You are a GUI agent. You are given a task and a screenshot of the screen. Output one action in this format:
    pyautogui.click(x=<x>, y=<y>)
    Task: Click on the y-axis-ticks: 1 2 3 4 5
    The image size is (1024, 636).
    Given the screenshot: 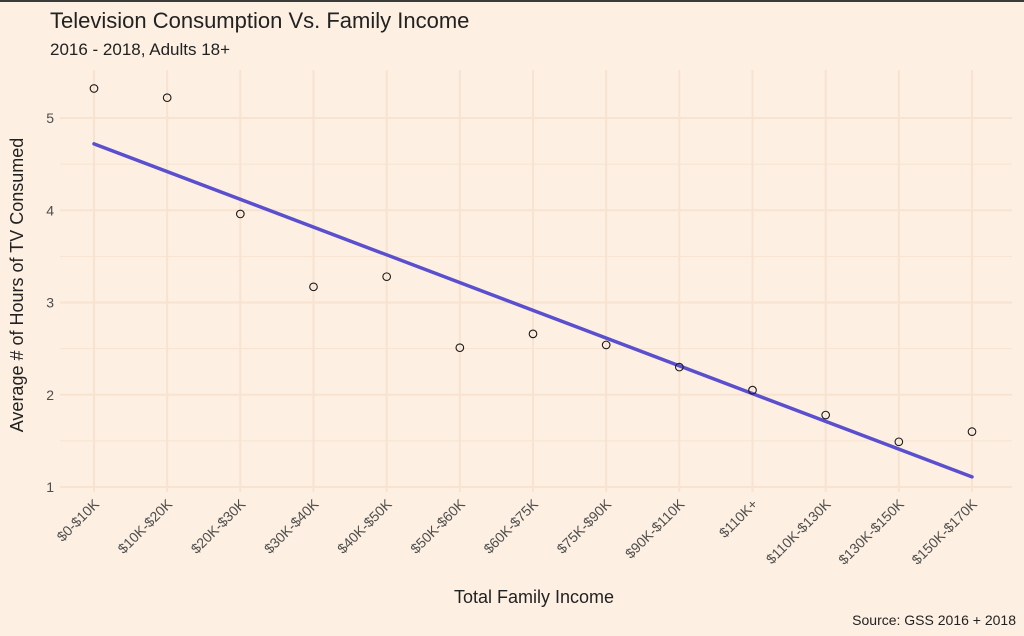 What is the action you would take?
    pyautogui.click(x=50, y=302)
    